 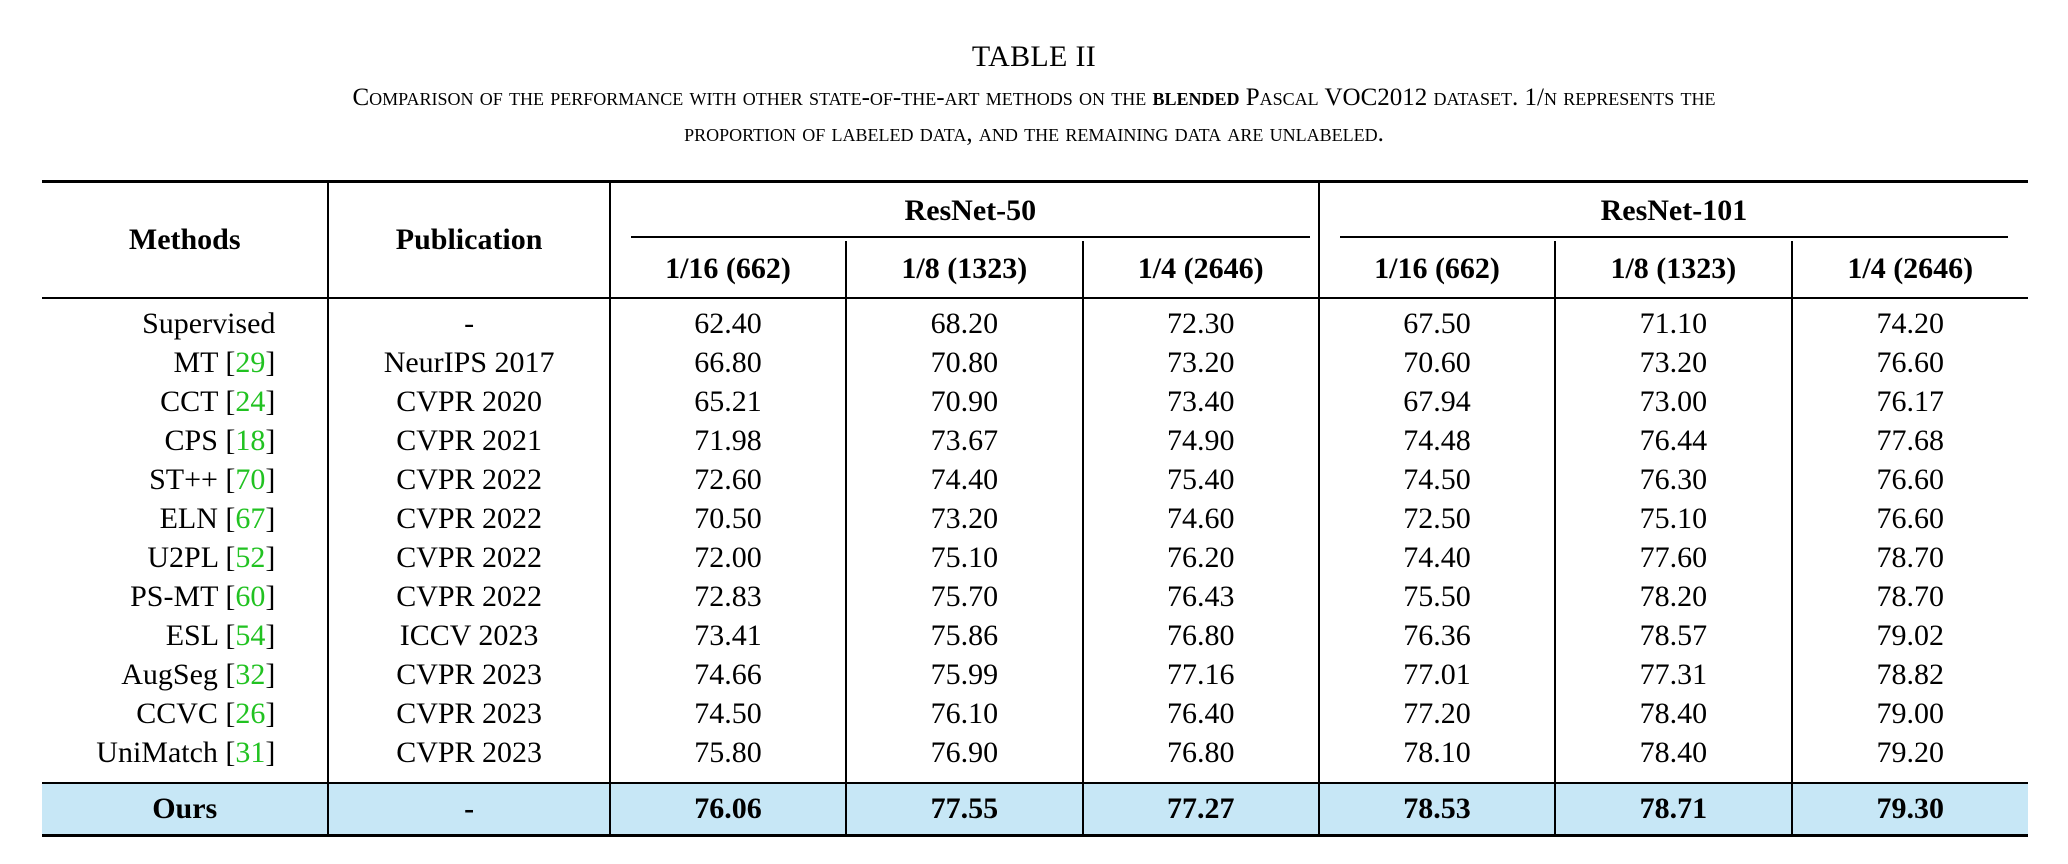 I want to click on publication-cell: NeurIPS 2017, so click(x=468, y=362).